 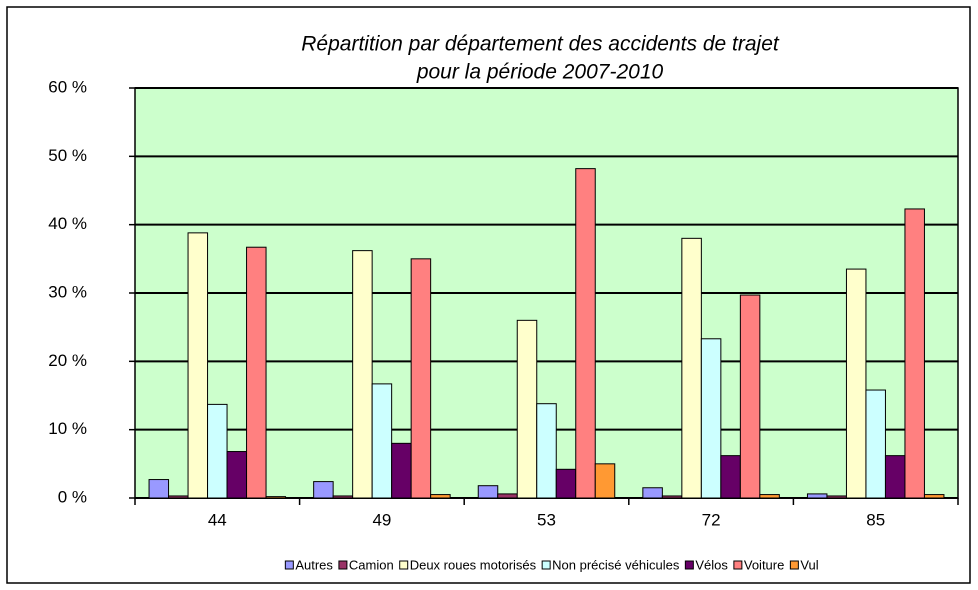 I want to click on y-tick-label: 60 %, so click(x=67, y=86).